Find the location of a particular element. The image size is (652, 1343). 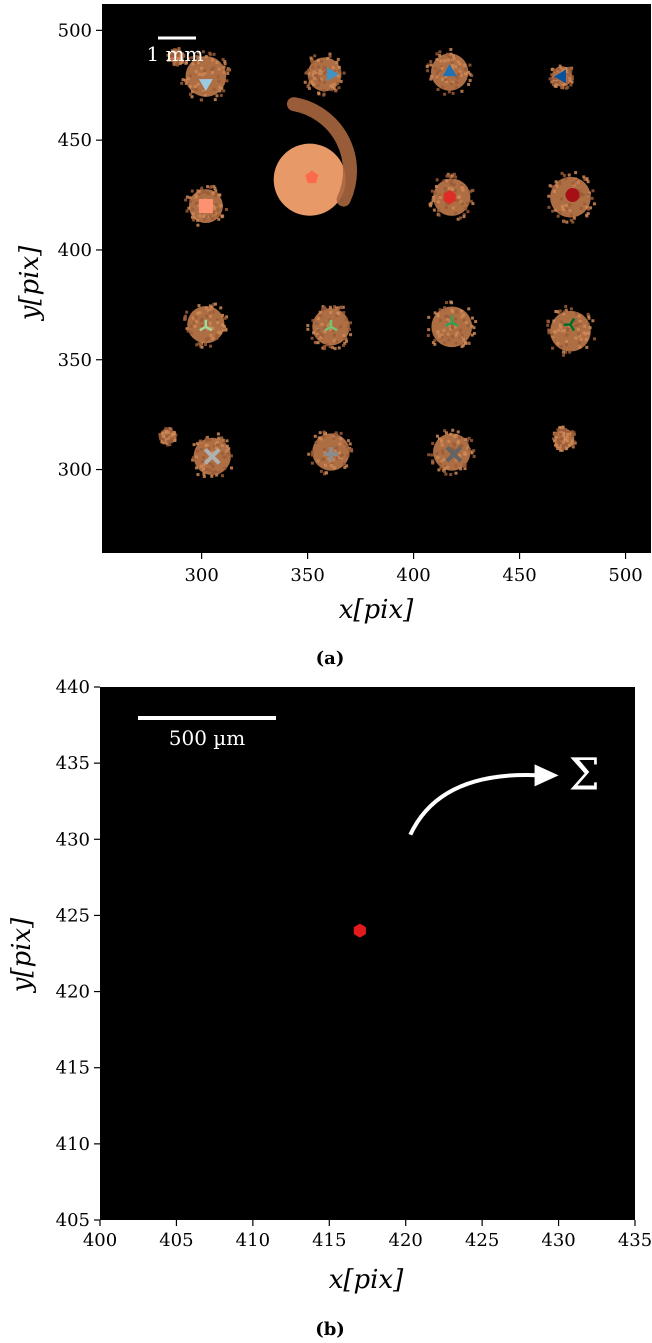

b-xtick-label-420: 420 is located at coordinates (406, 1240).